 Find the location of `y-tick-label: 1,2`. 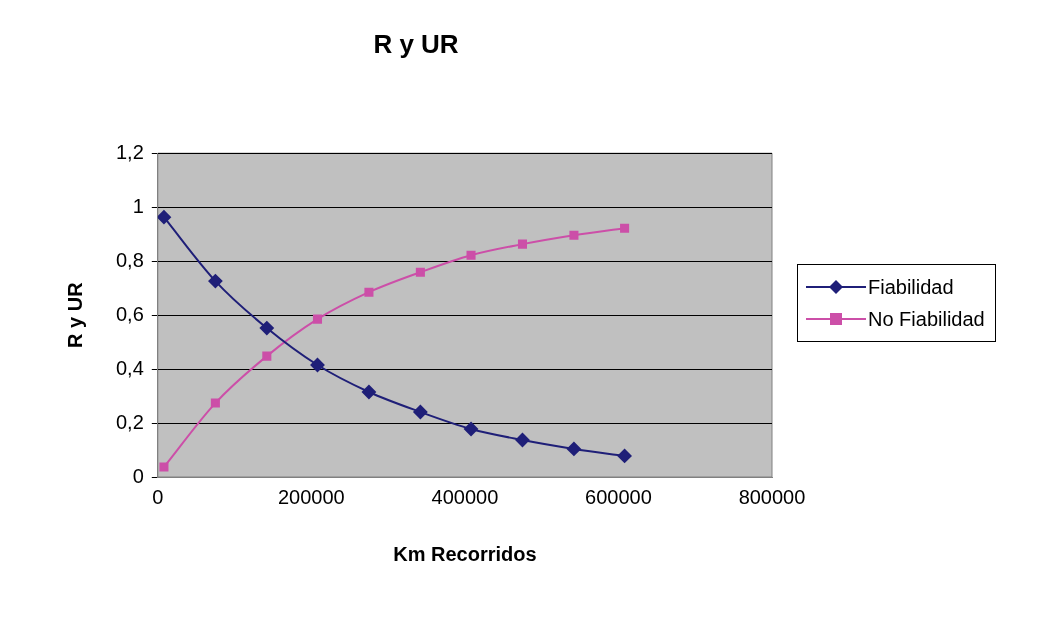

y-tick-label: 1,2 is located at coordinates (129, 151).